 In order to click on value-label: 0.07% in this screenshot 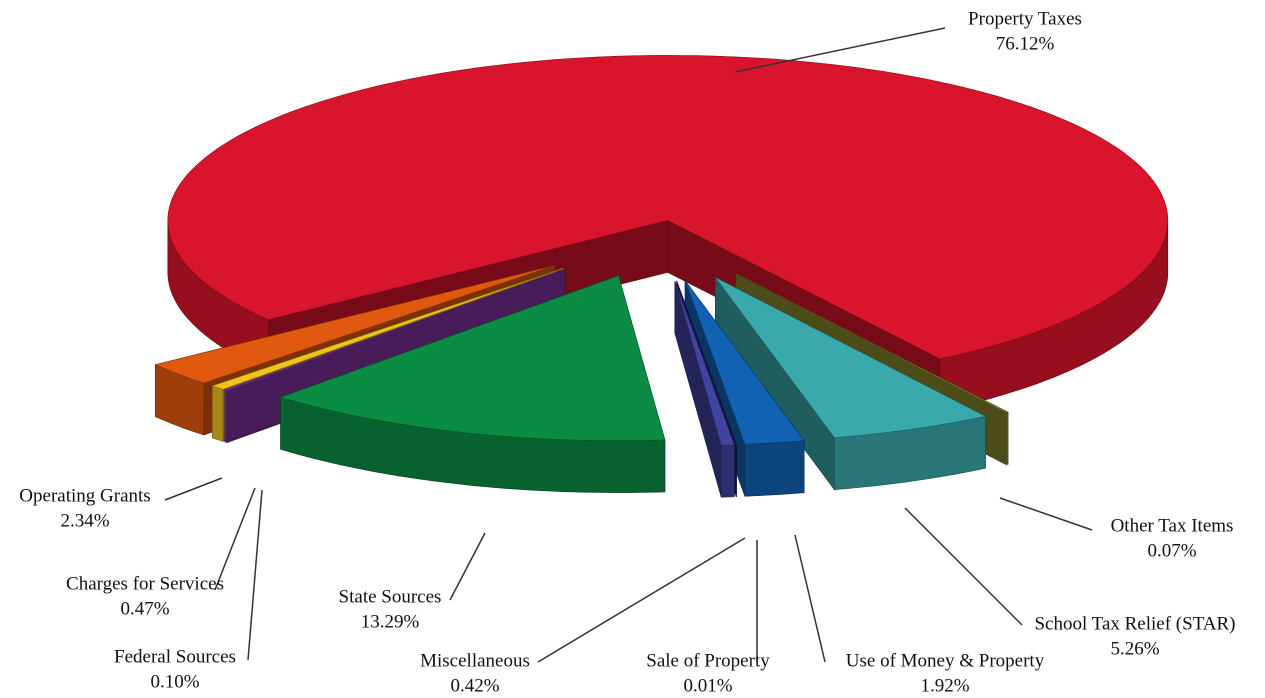, I will do `click(1171, 550)`.